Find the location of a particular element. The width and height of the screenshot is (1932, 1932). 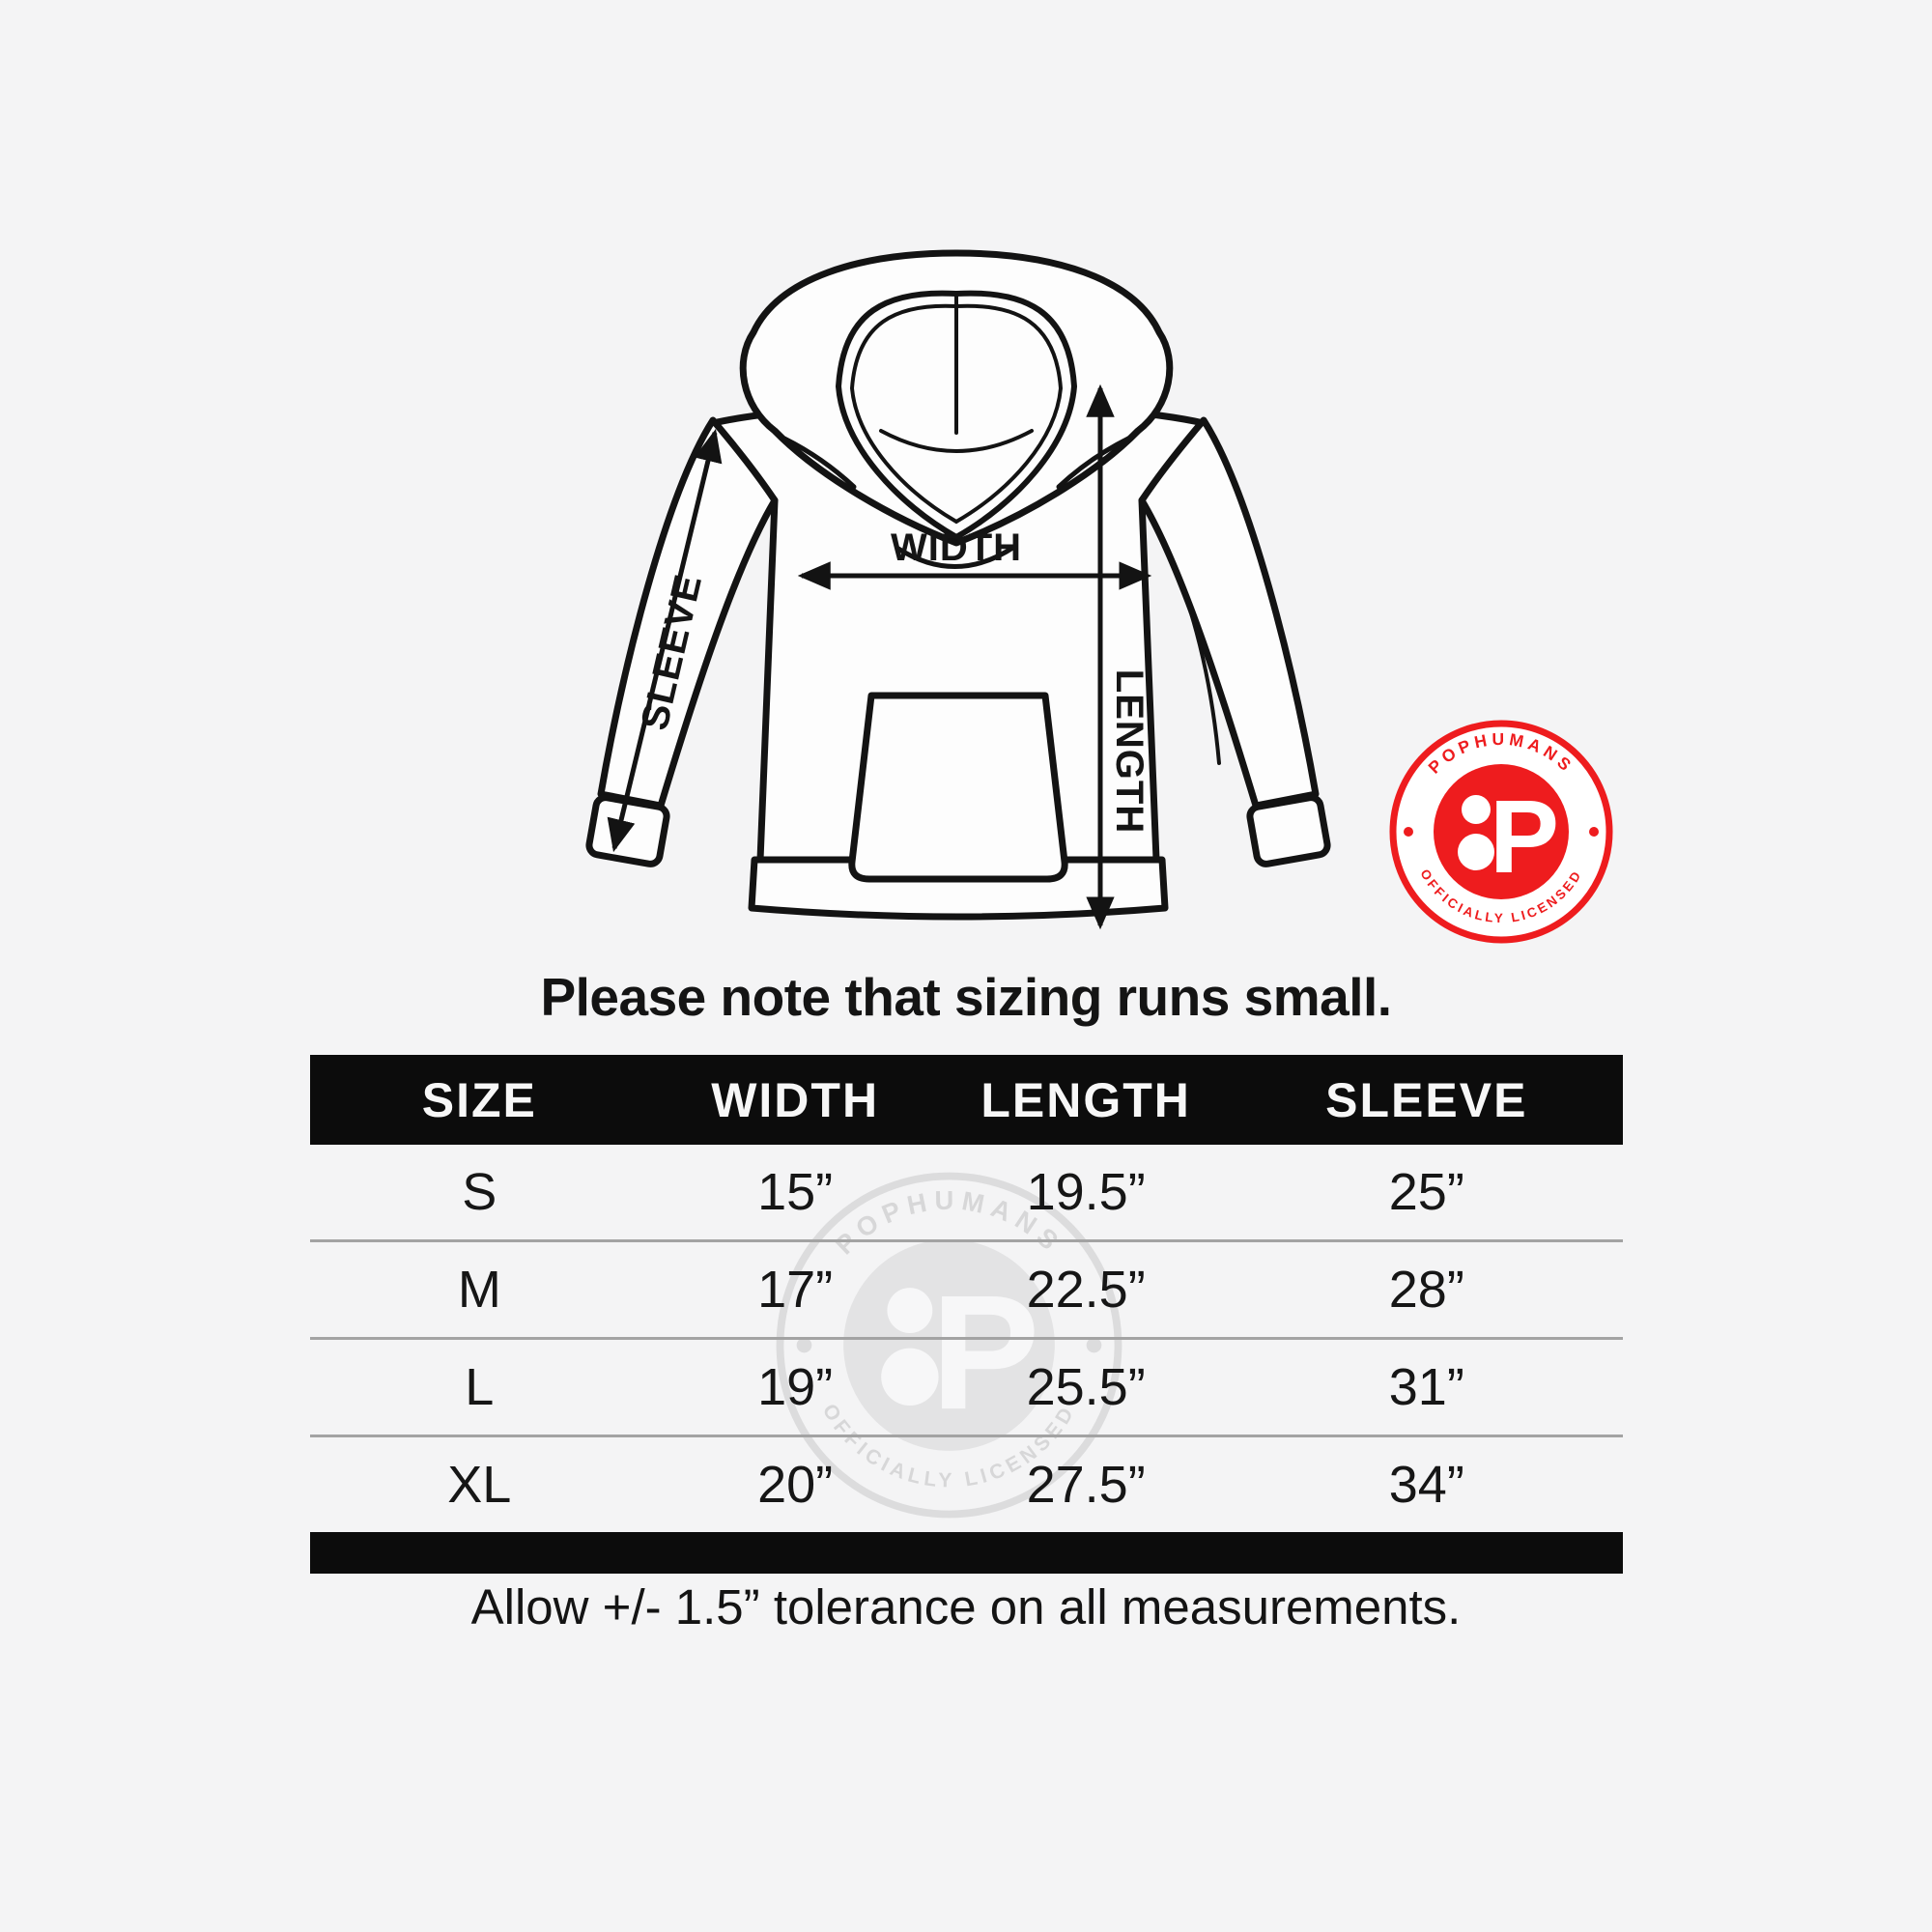

table-header-row: SIZE WIDTH LENGTH SLEEVE is located at coordinates (966, 1100).